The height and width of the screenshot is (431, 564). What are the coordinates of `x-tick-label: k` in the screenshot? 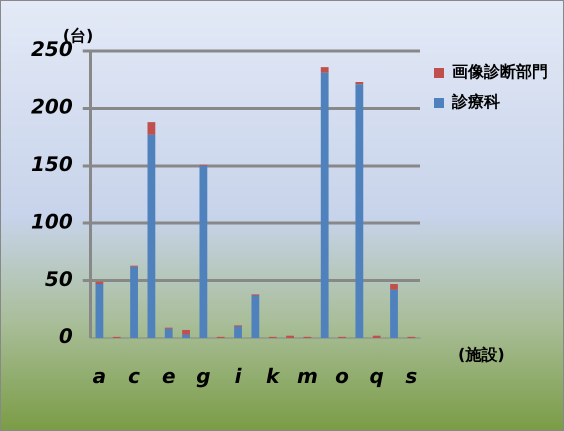 It's located at (274, 376).